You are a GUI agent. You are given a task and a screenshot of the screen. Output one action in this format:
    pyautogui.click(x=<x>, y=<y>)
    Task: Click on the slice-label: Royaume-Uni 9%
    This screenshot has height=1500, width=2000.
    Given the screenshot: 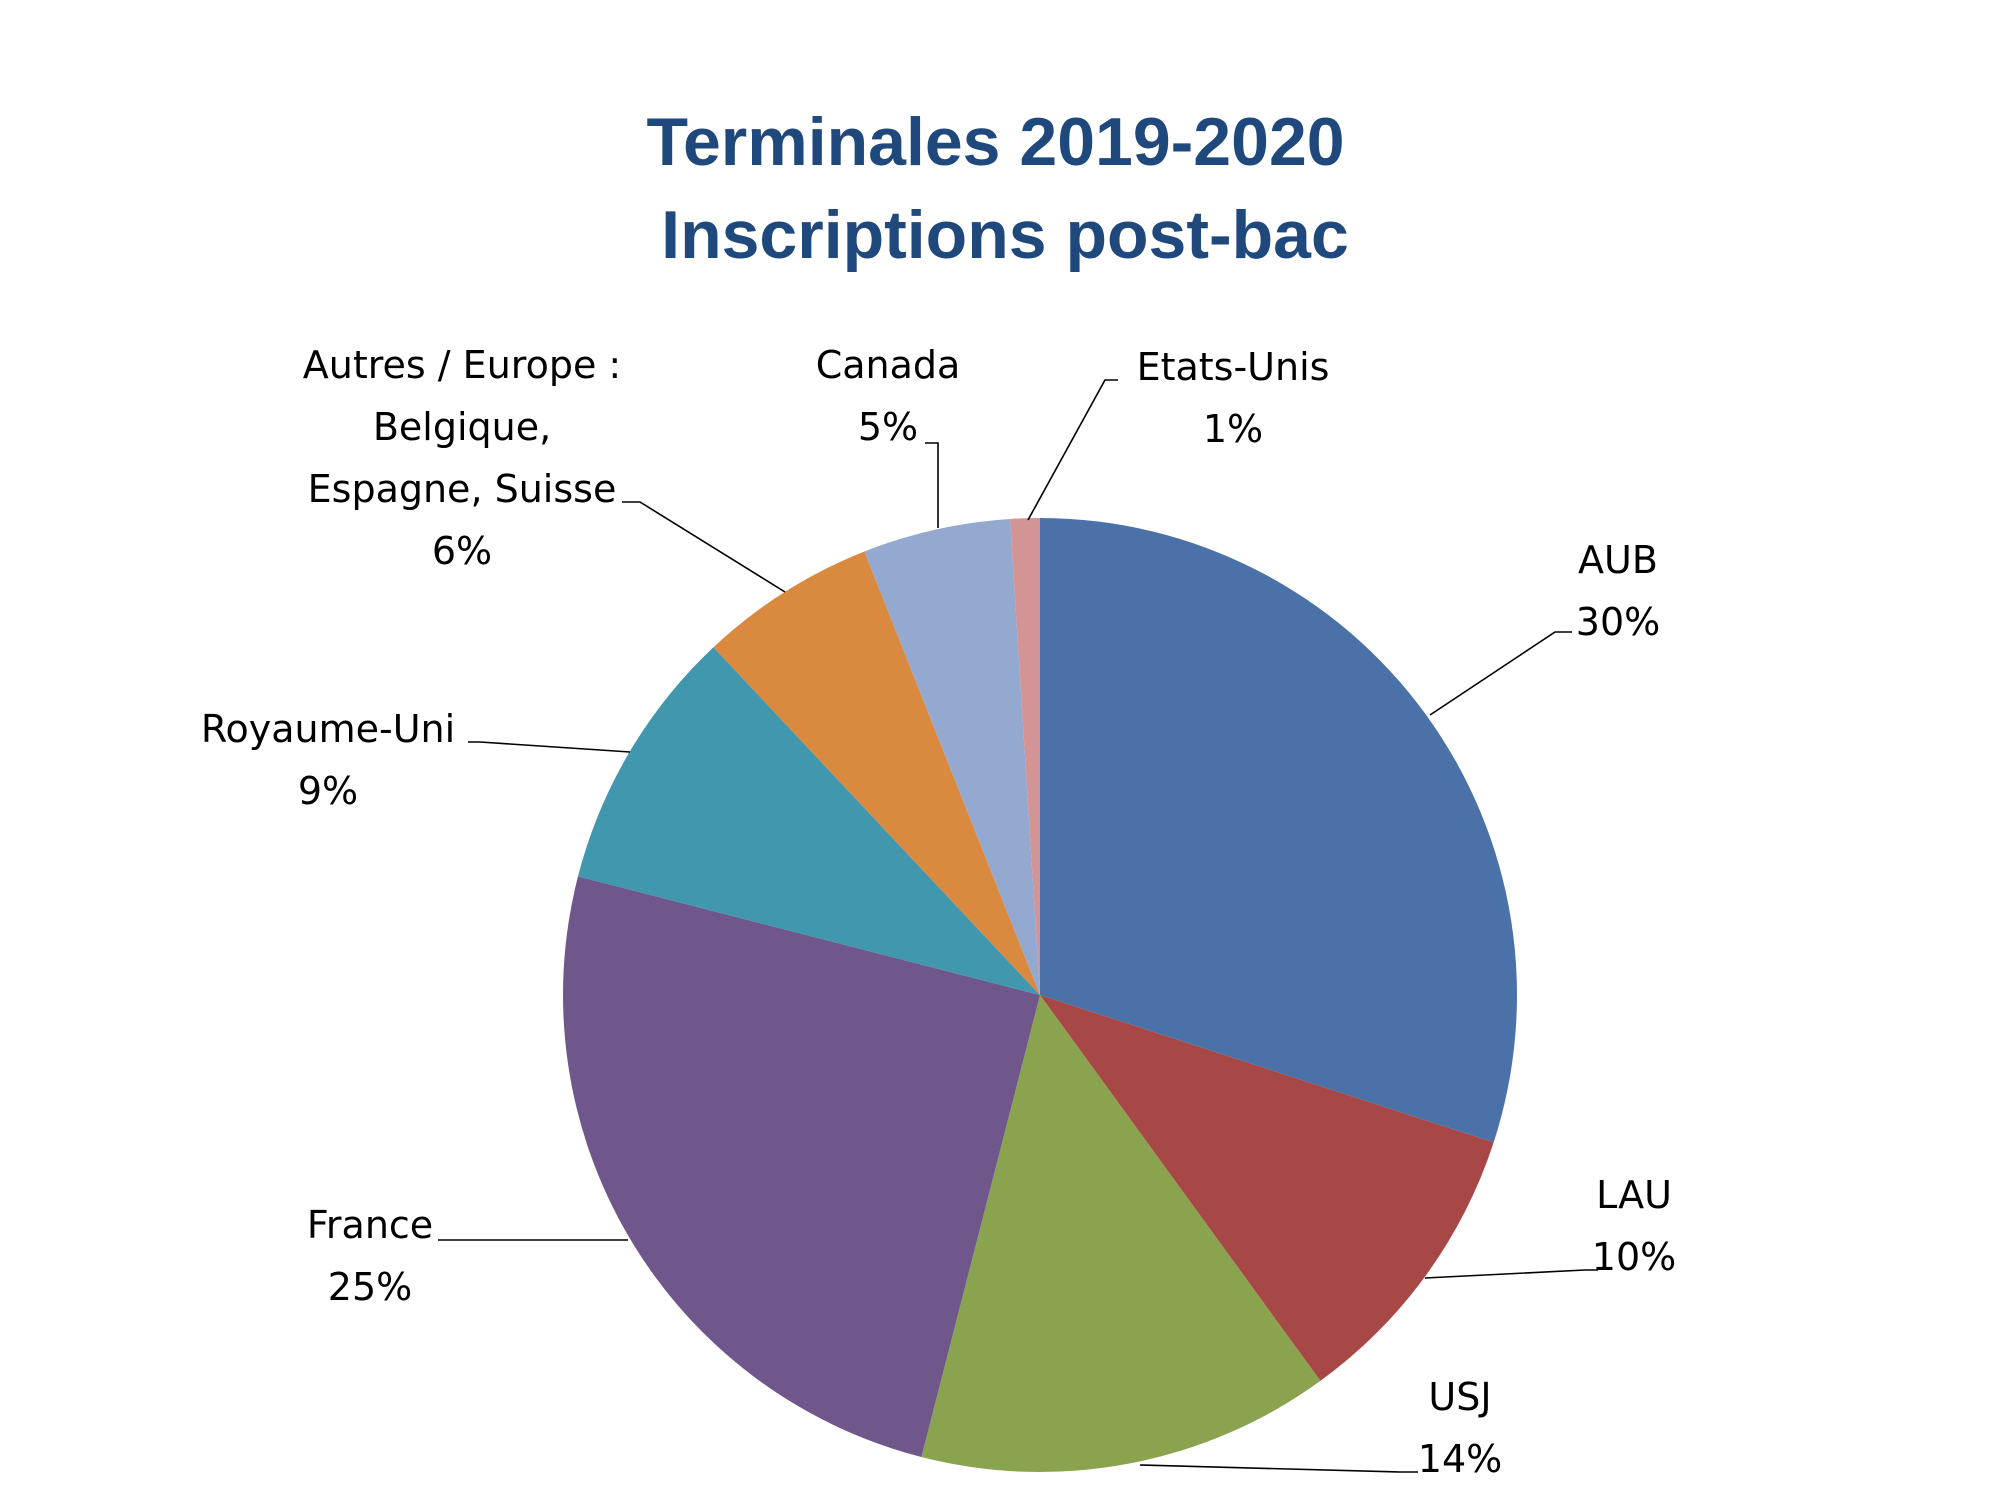 What is the action you would take?
    pyautogui.click(x=328, y=760)
    